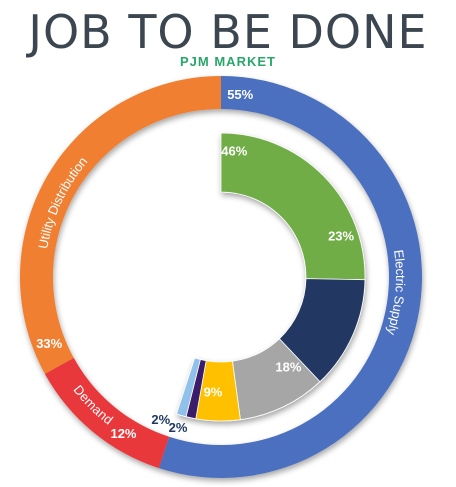 The image size is (456, 487). What do you see at coordinates (228, 61) in the screenshot?
I see `chart-subtitle: PJM MARKET` at bounding box center [228, 61].